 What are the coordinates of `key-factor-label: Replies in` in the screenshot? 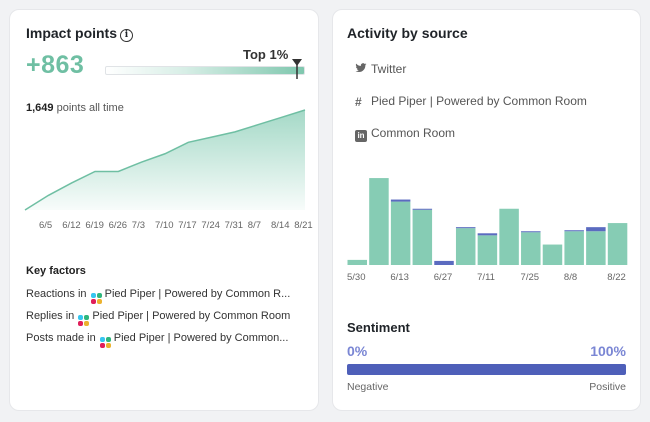 It's located at (50, 316).